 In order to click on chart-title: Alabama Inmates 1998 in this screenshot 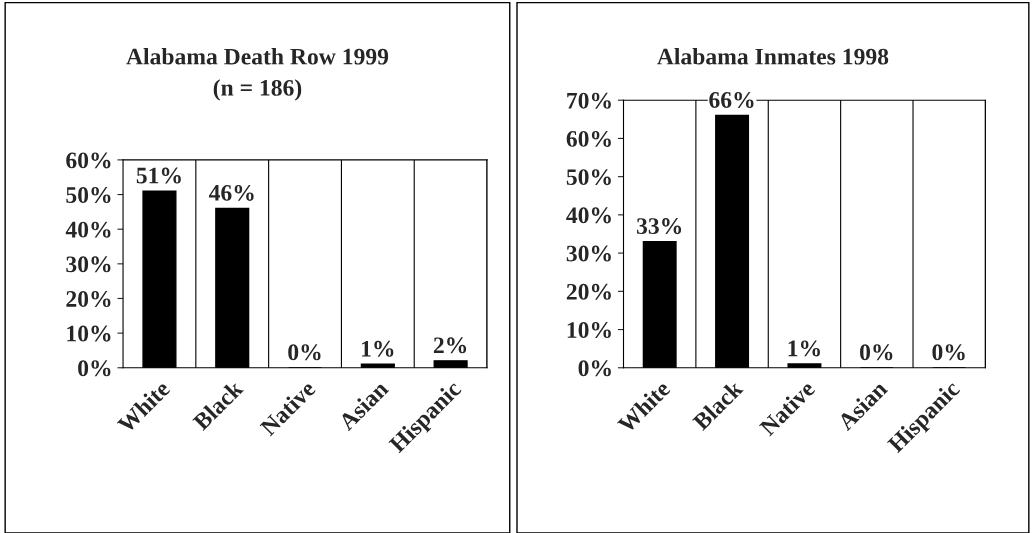, I will do `click(773, 56)`.